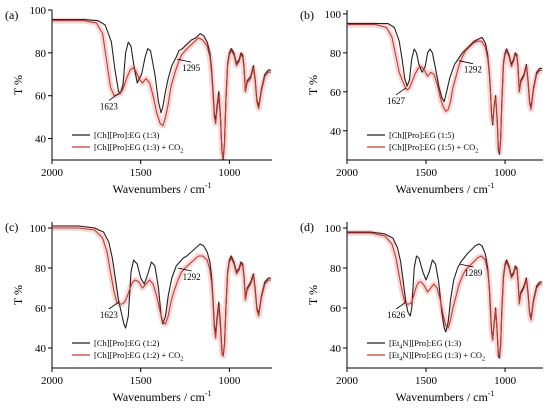  Describe the element at coordinates (431, 343) in the screenshot. I see `legend-name-tail: N][Pro]:EG (1:3)` at that location.